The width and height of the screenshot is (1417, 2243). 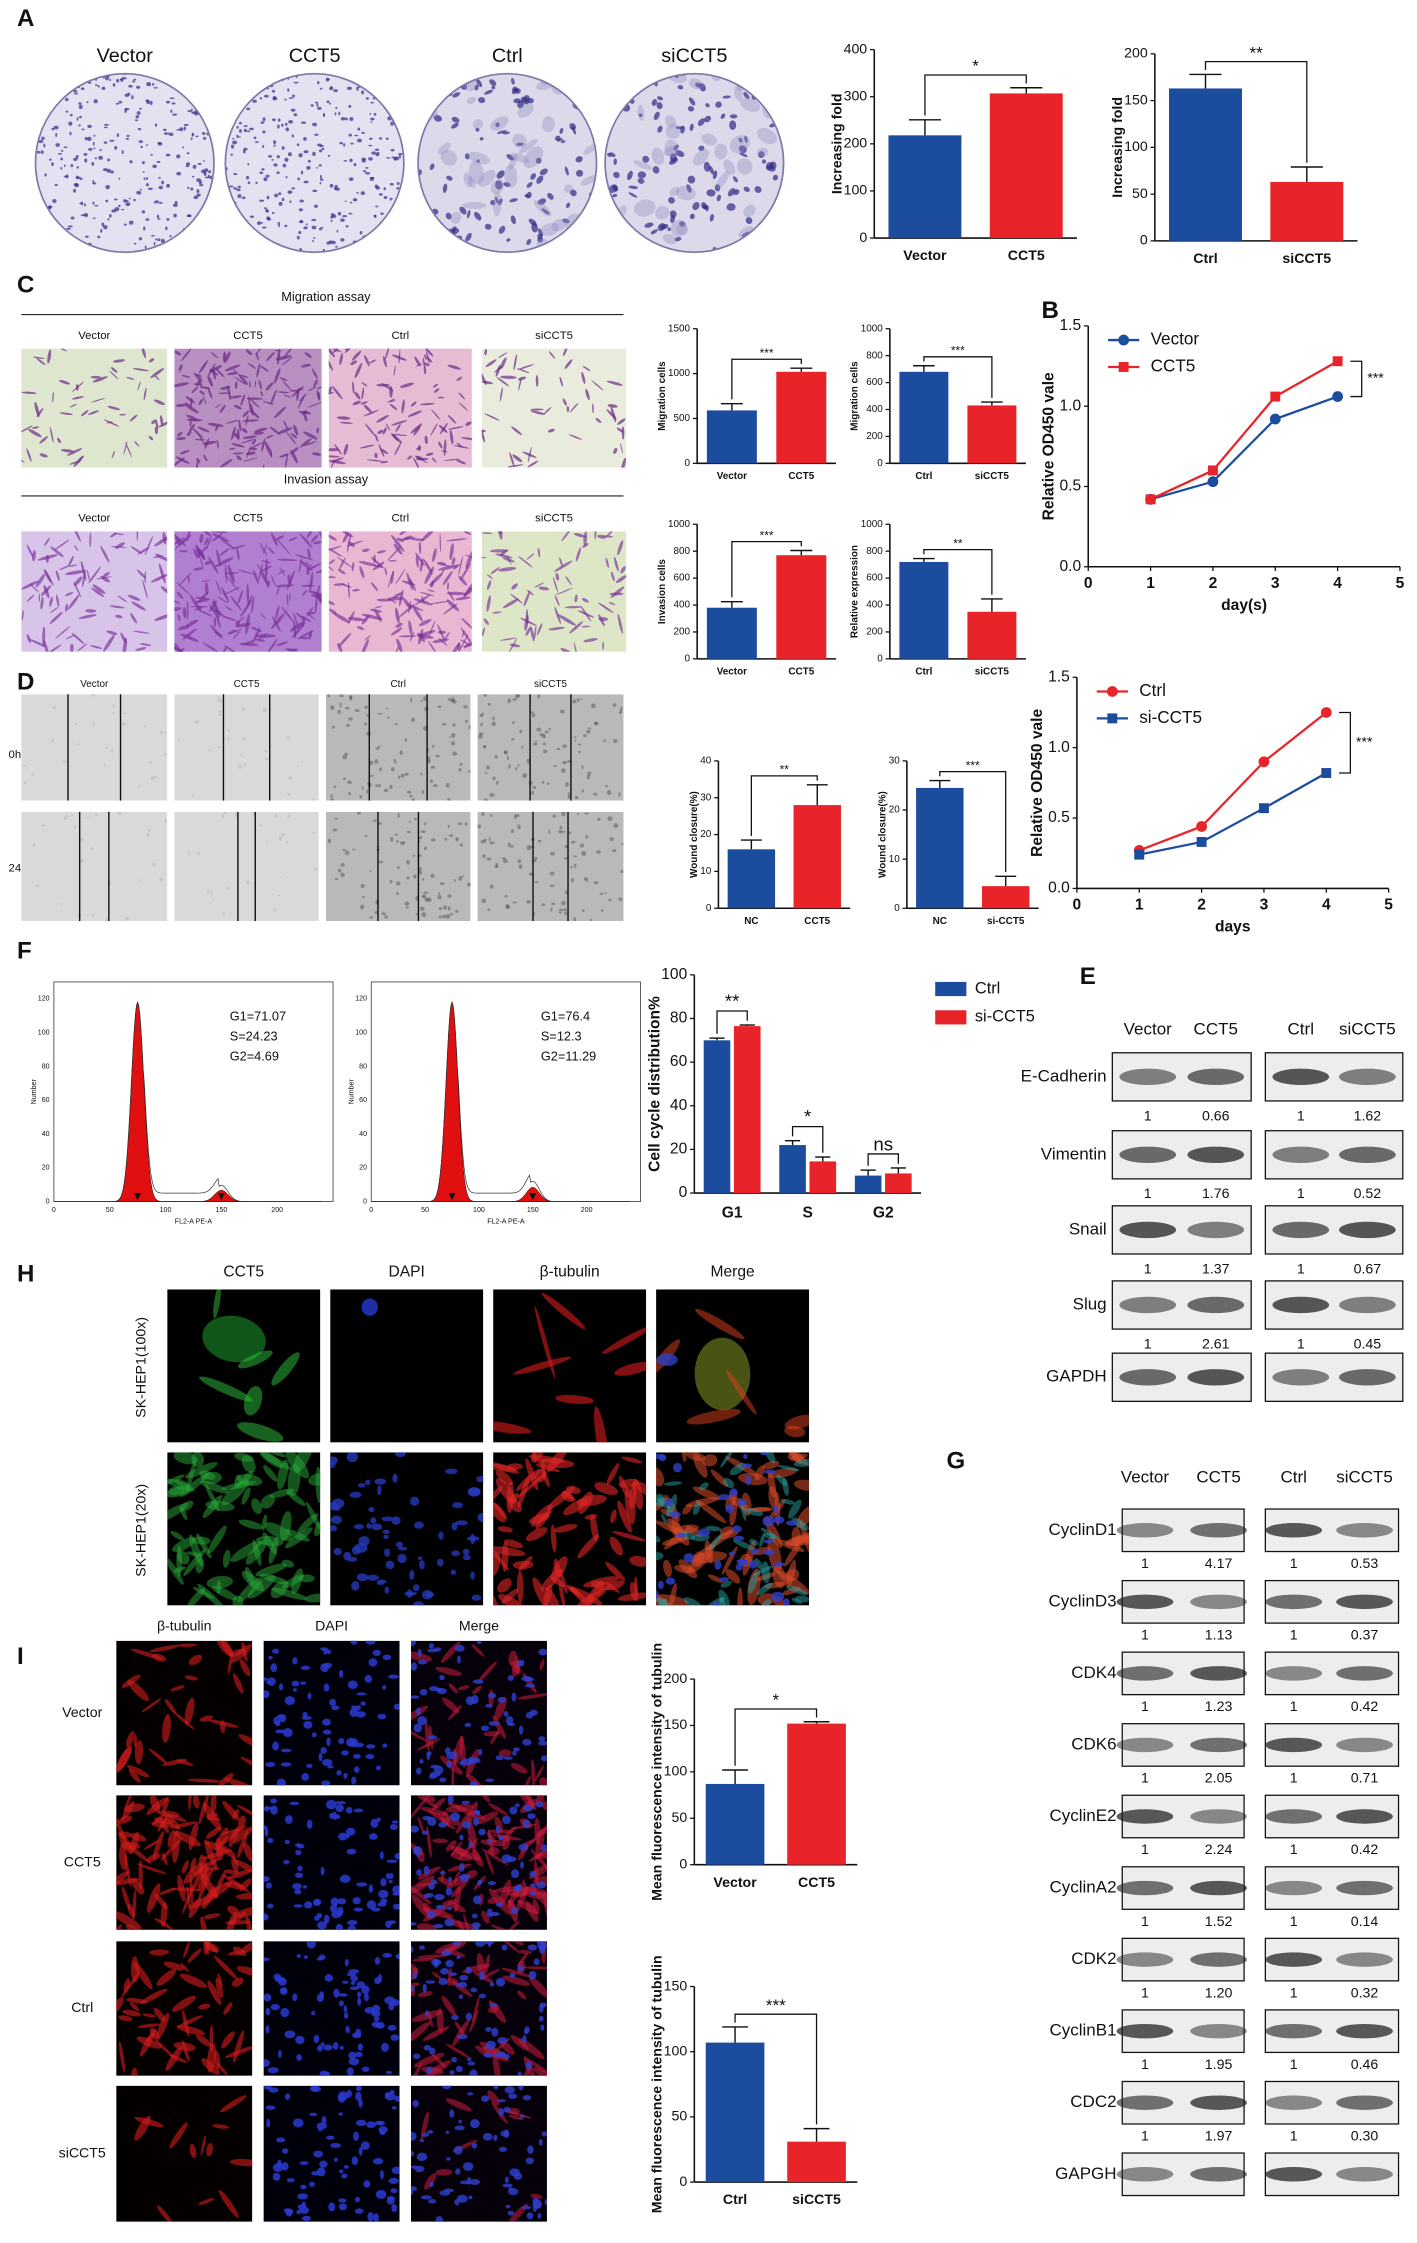 I want to click on y-tick-label: 600, so click(x=682, y=578).